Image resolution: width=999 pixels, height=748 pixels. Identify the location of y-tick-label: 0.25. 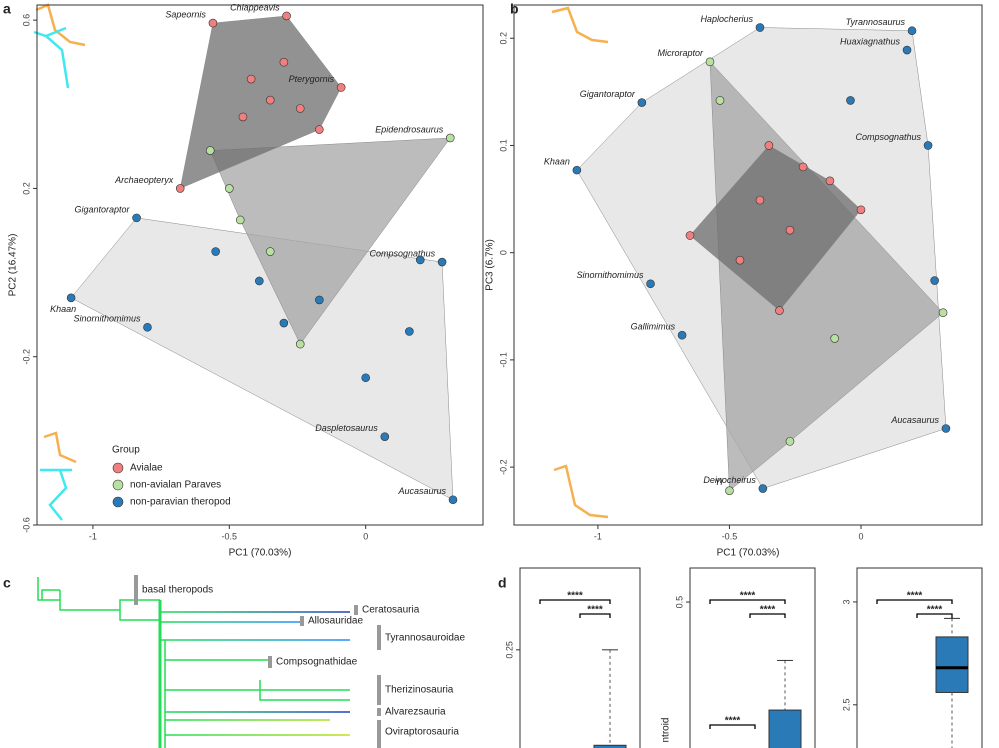
(509, 650).